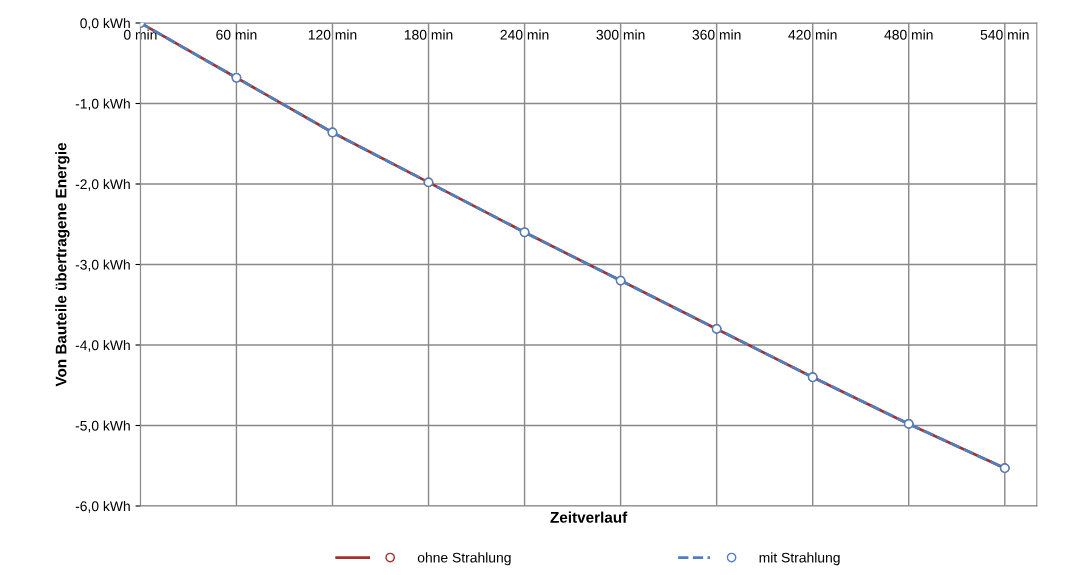  Describe the element at coordinates (140, 34) in the screenshot. I see `x-tick-label: 0 min` at that location.